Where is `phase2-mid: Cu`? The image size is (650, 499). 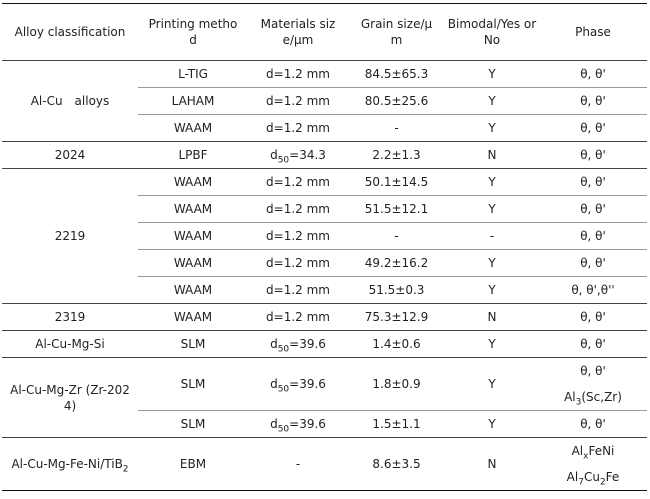 phase2-mid: Cu is located at coordinates (591, 477).